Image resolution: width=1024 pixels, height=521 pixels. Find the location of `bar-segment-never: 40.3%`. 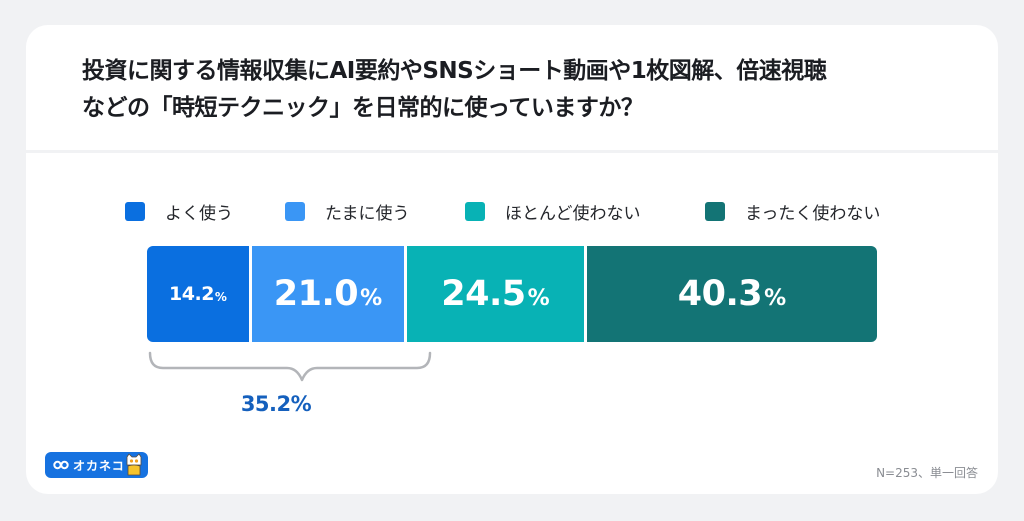

bar-segment-never: 40.3% is located at coordinates (732, 294).